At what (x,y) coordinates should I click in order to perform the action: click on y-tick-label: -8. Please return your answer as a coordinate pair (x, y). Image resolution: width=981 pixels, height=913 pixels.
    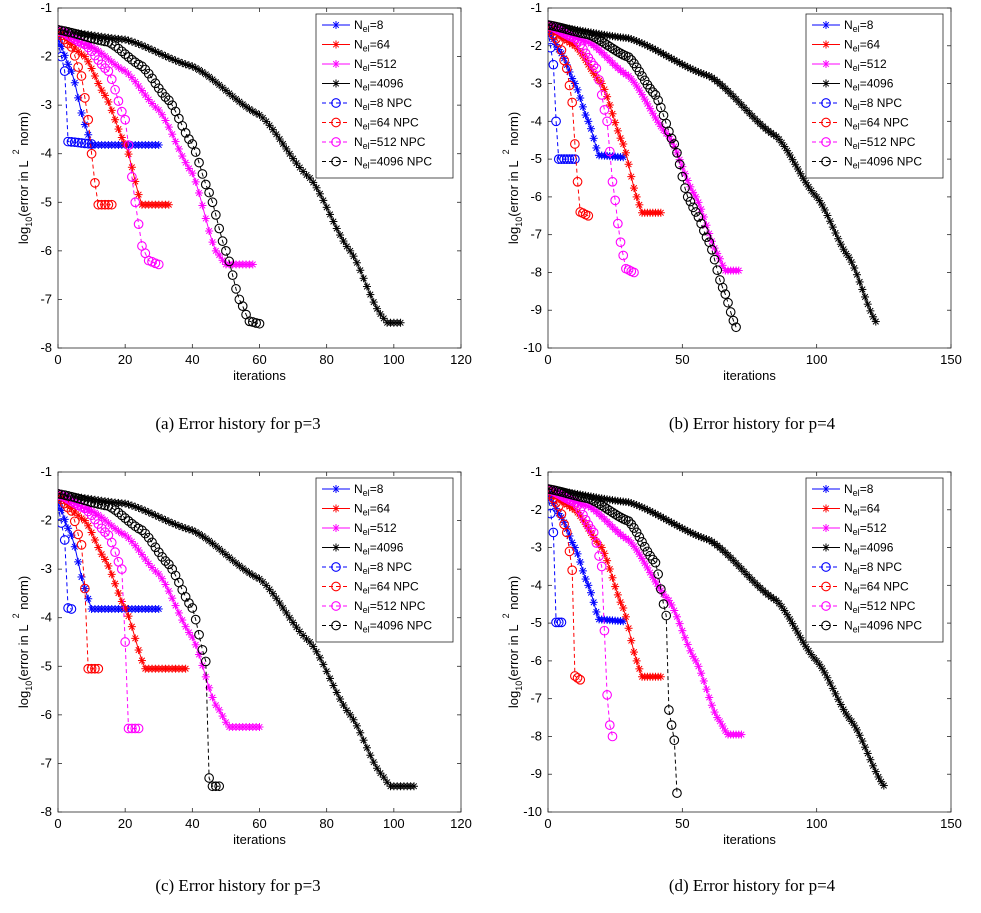
    Looking at the image, I should click on (46, 811).